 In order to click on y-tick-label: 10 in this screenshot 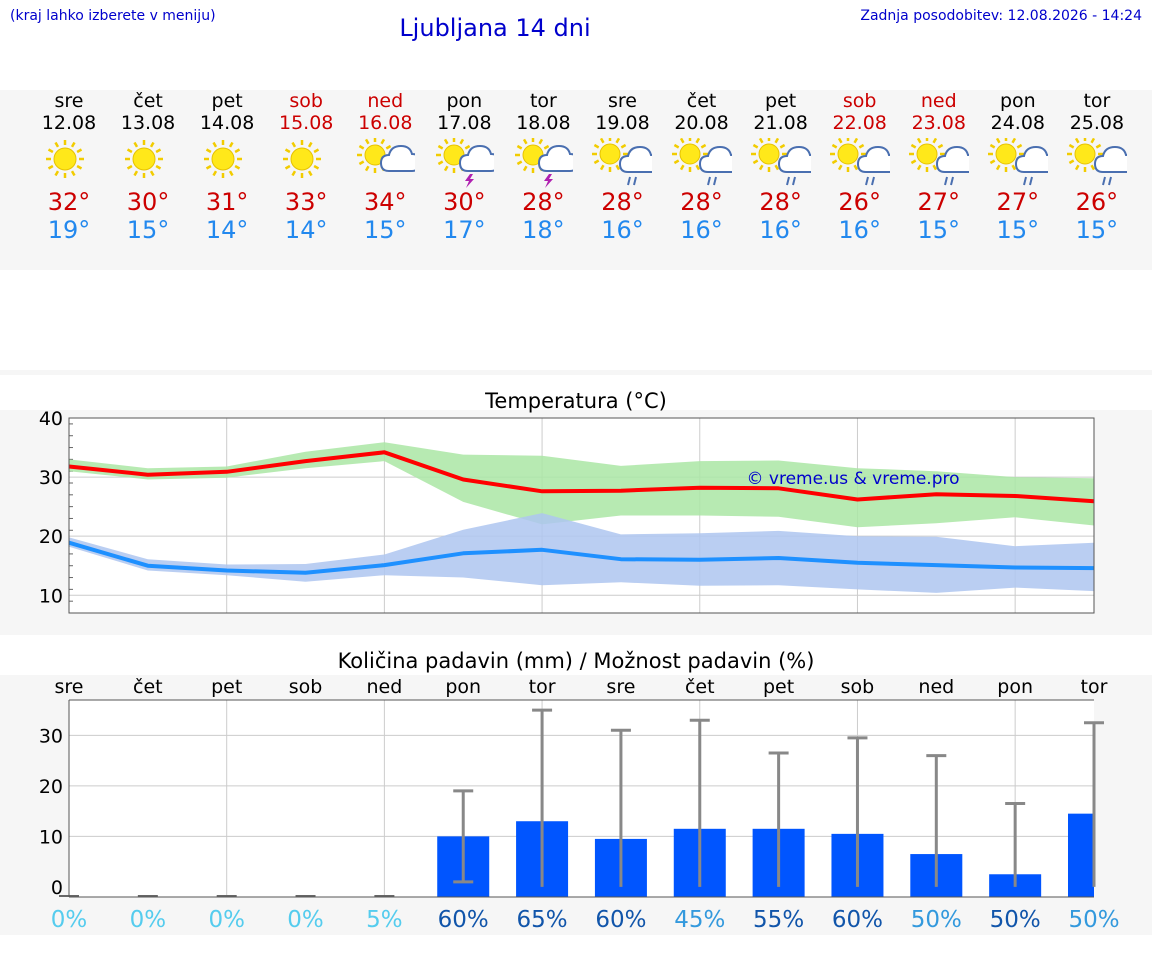, I will do `click(51, 596)`.